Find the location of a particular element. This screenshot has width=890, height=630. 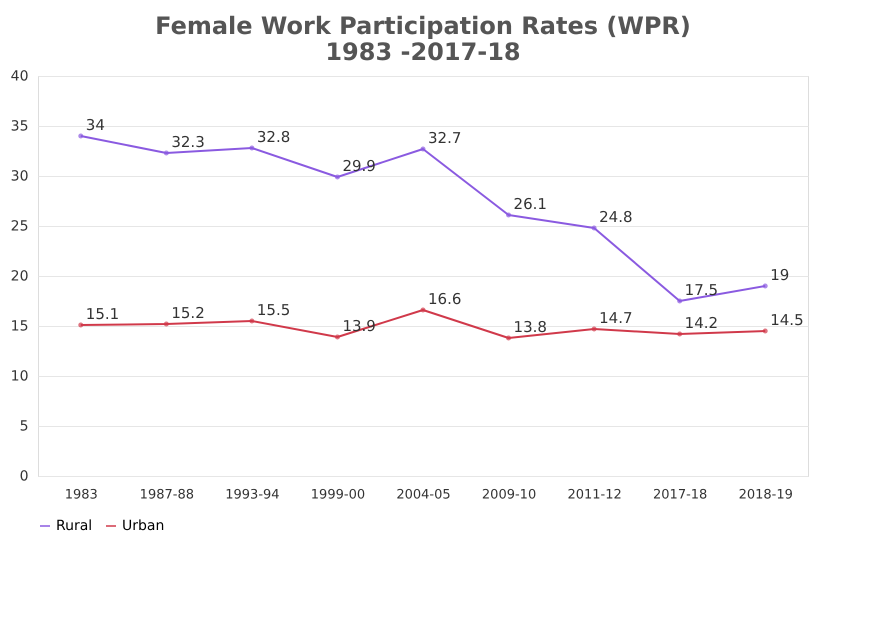

x-tick-label: 1999-00 is located at coordinates (338, 495).